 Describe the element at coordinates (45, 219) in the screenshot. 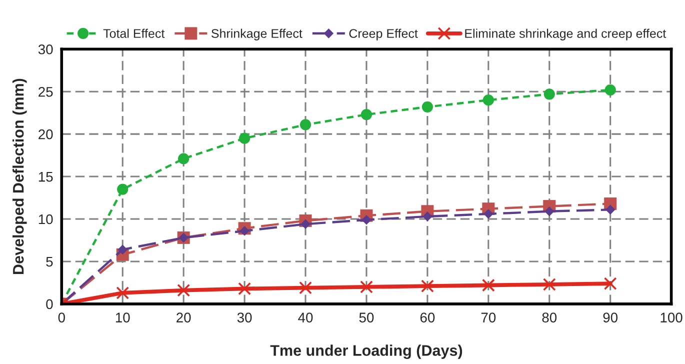

I see `y-tick-label: 10` at that location.